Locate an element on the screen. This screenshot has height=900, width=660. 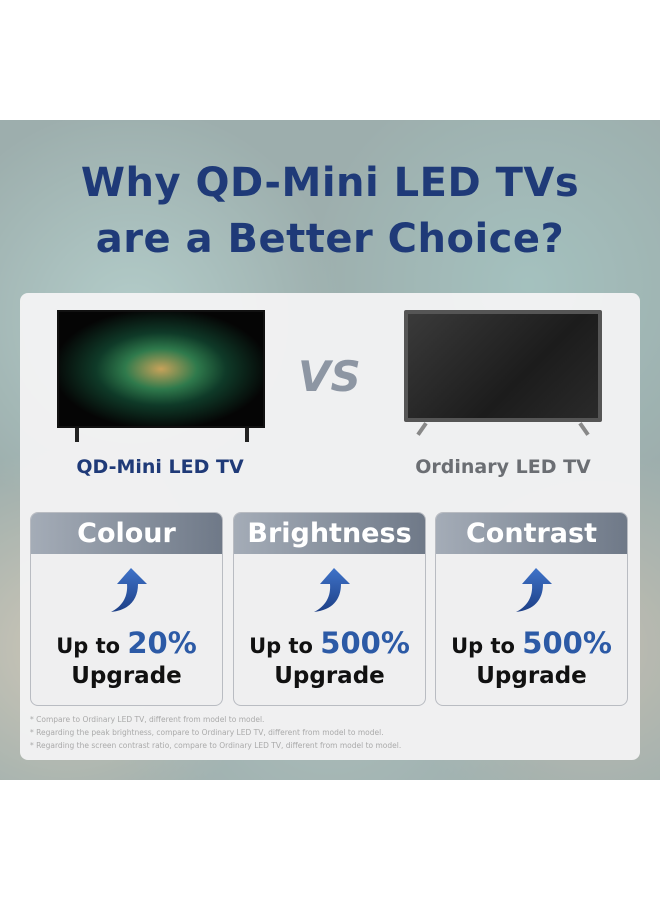
card-title: Colour is located at coordinates (126, 533).